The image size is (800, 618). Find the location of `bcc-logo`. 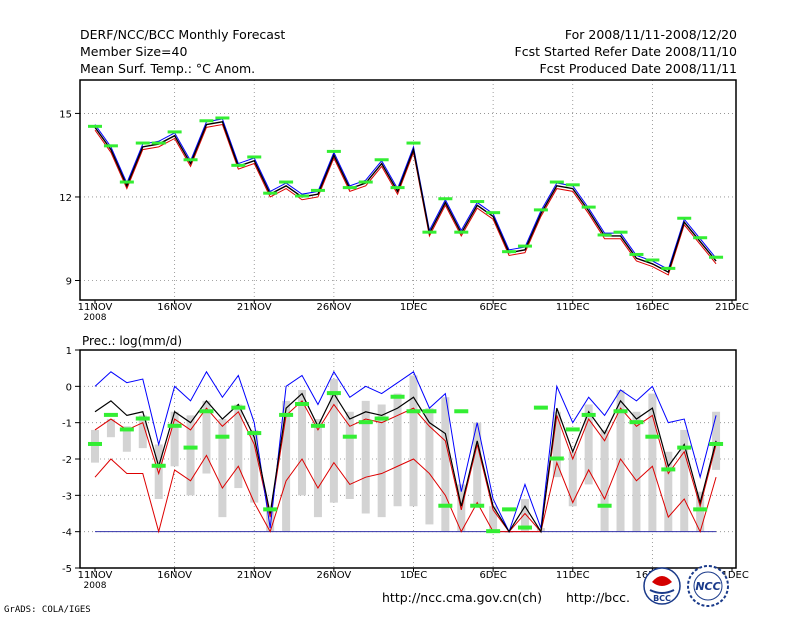

bcc-logo is located at coordinates (662, 586).